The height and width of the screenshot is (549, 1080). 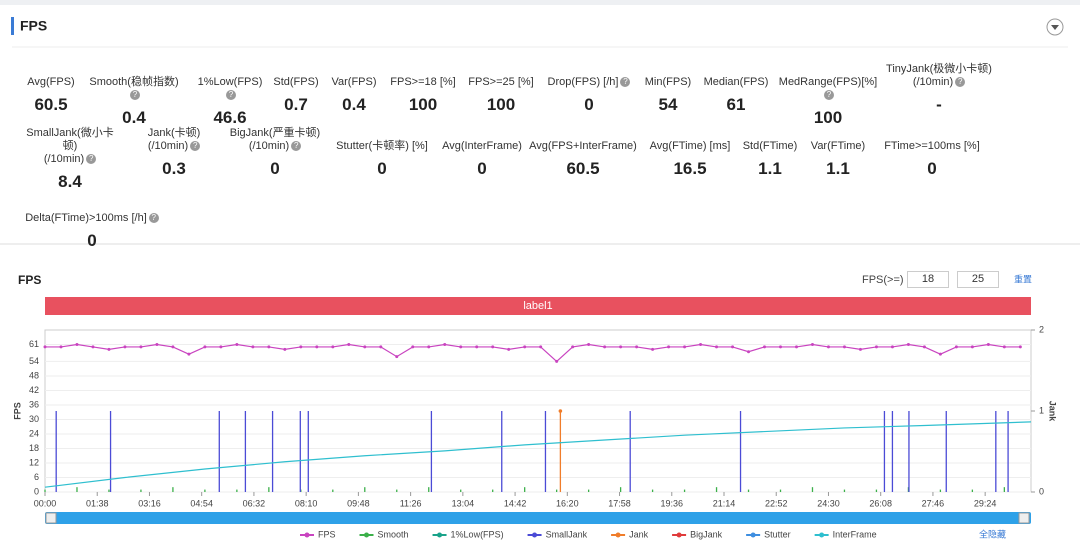 I want to click on legend-label: Smooth, so click(x=393, y=534).